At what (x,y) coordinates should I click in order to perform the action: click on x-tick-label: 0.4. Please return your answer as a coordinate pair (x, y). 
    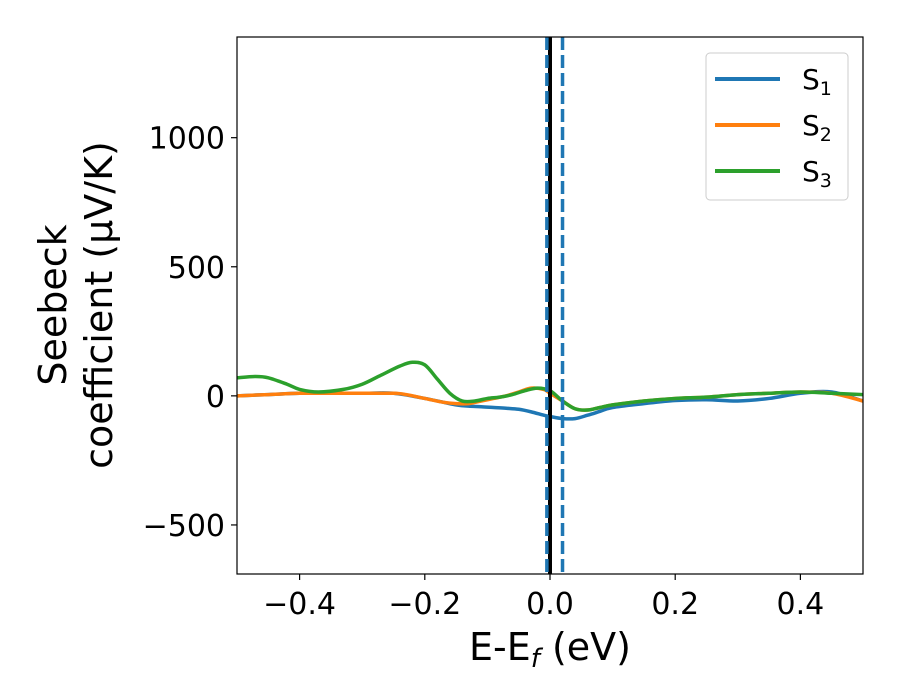
    Looking at the image, I should click on (801, 604).